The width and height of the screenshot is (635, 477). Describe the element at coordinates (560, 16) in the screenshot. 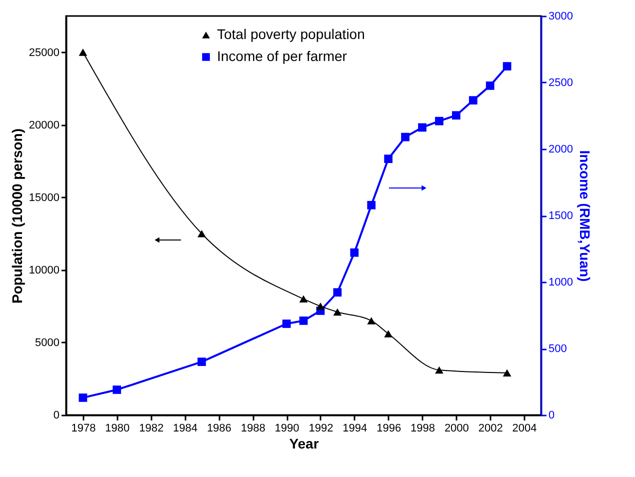

I see `y2-tick-label: 3000` at that location.